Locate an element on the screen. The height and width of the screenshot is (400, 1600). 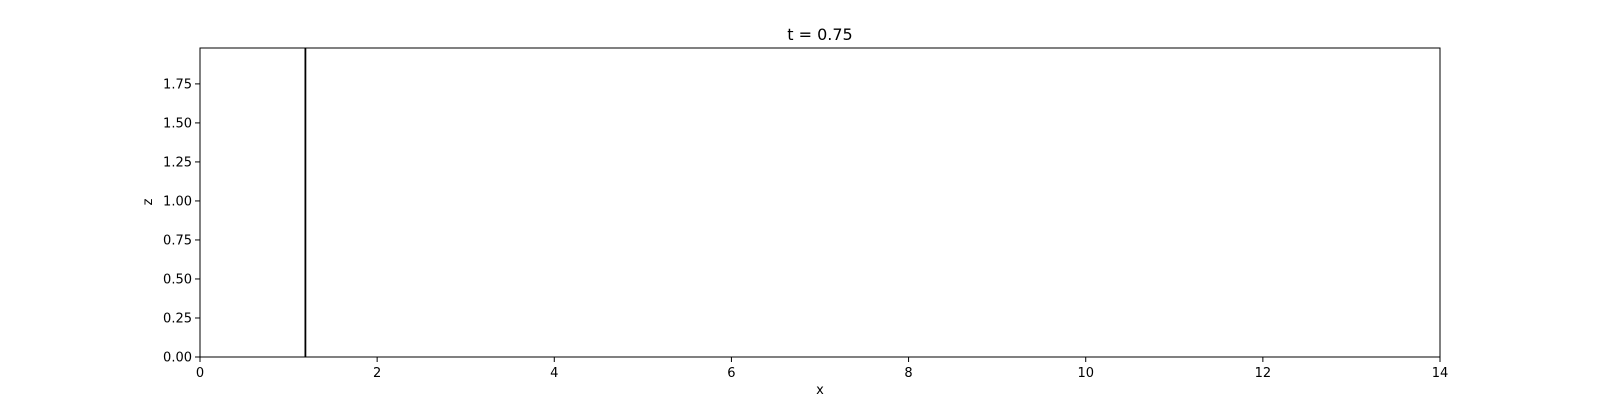
x-tick-label: 10 is located at coordinates (1085, 373).